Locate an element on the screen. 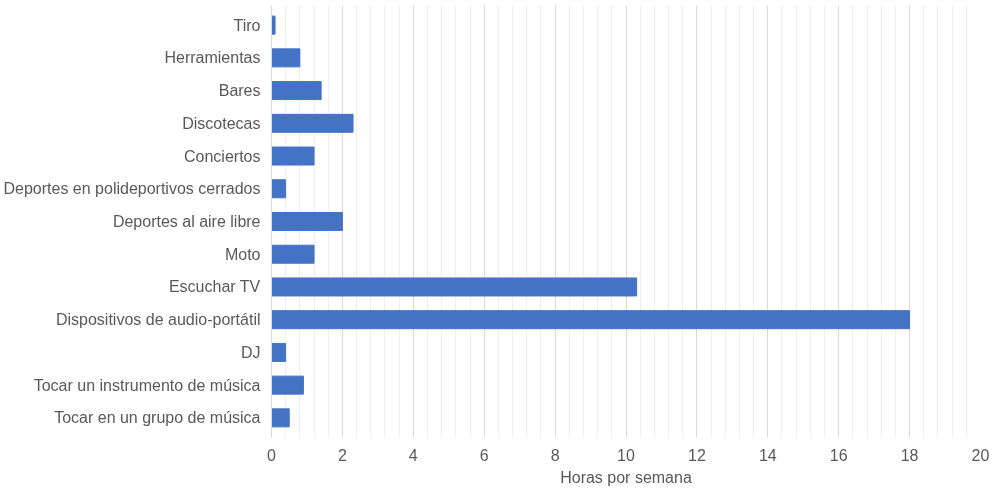 The width and height of the screenshot is (1008, 490). x-tick-label: 16 is located at coordinates (838, 455).